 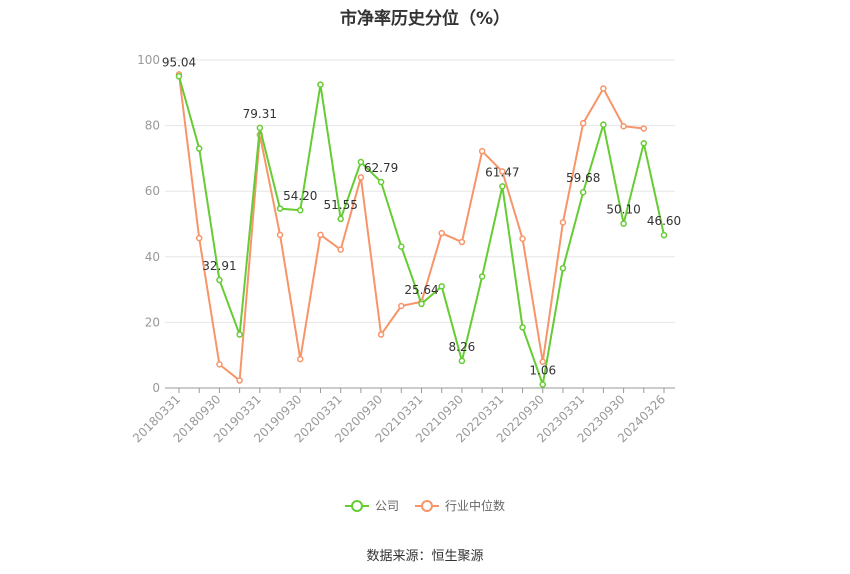 What do you see at coordinates (462, 347) in the screenshot?
I see `data-label: 8.26` at bounding box center [462, 347].